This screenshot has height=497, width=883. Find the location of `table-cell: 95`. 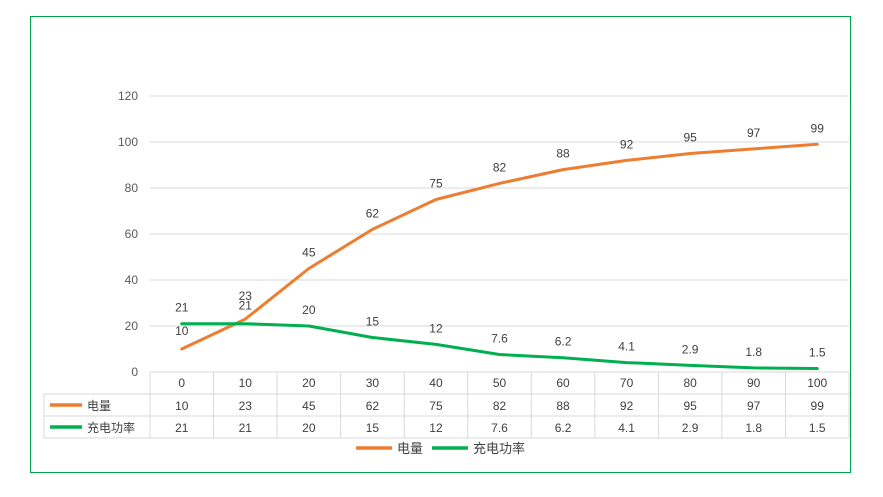

table-cell: 95 is located at coordinates (690, 406).